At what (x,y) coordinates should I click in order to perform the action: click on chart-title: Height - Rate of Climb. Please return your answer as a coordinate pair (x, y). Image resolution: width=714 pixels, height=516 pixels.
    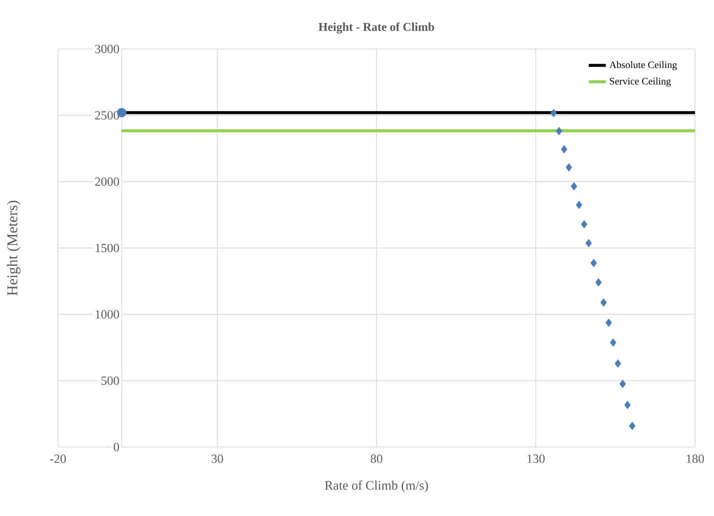
    Looking at the image, I should click on (376, 28).